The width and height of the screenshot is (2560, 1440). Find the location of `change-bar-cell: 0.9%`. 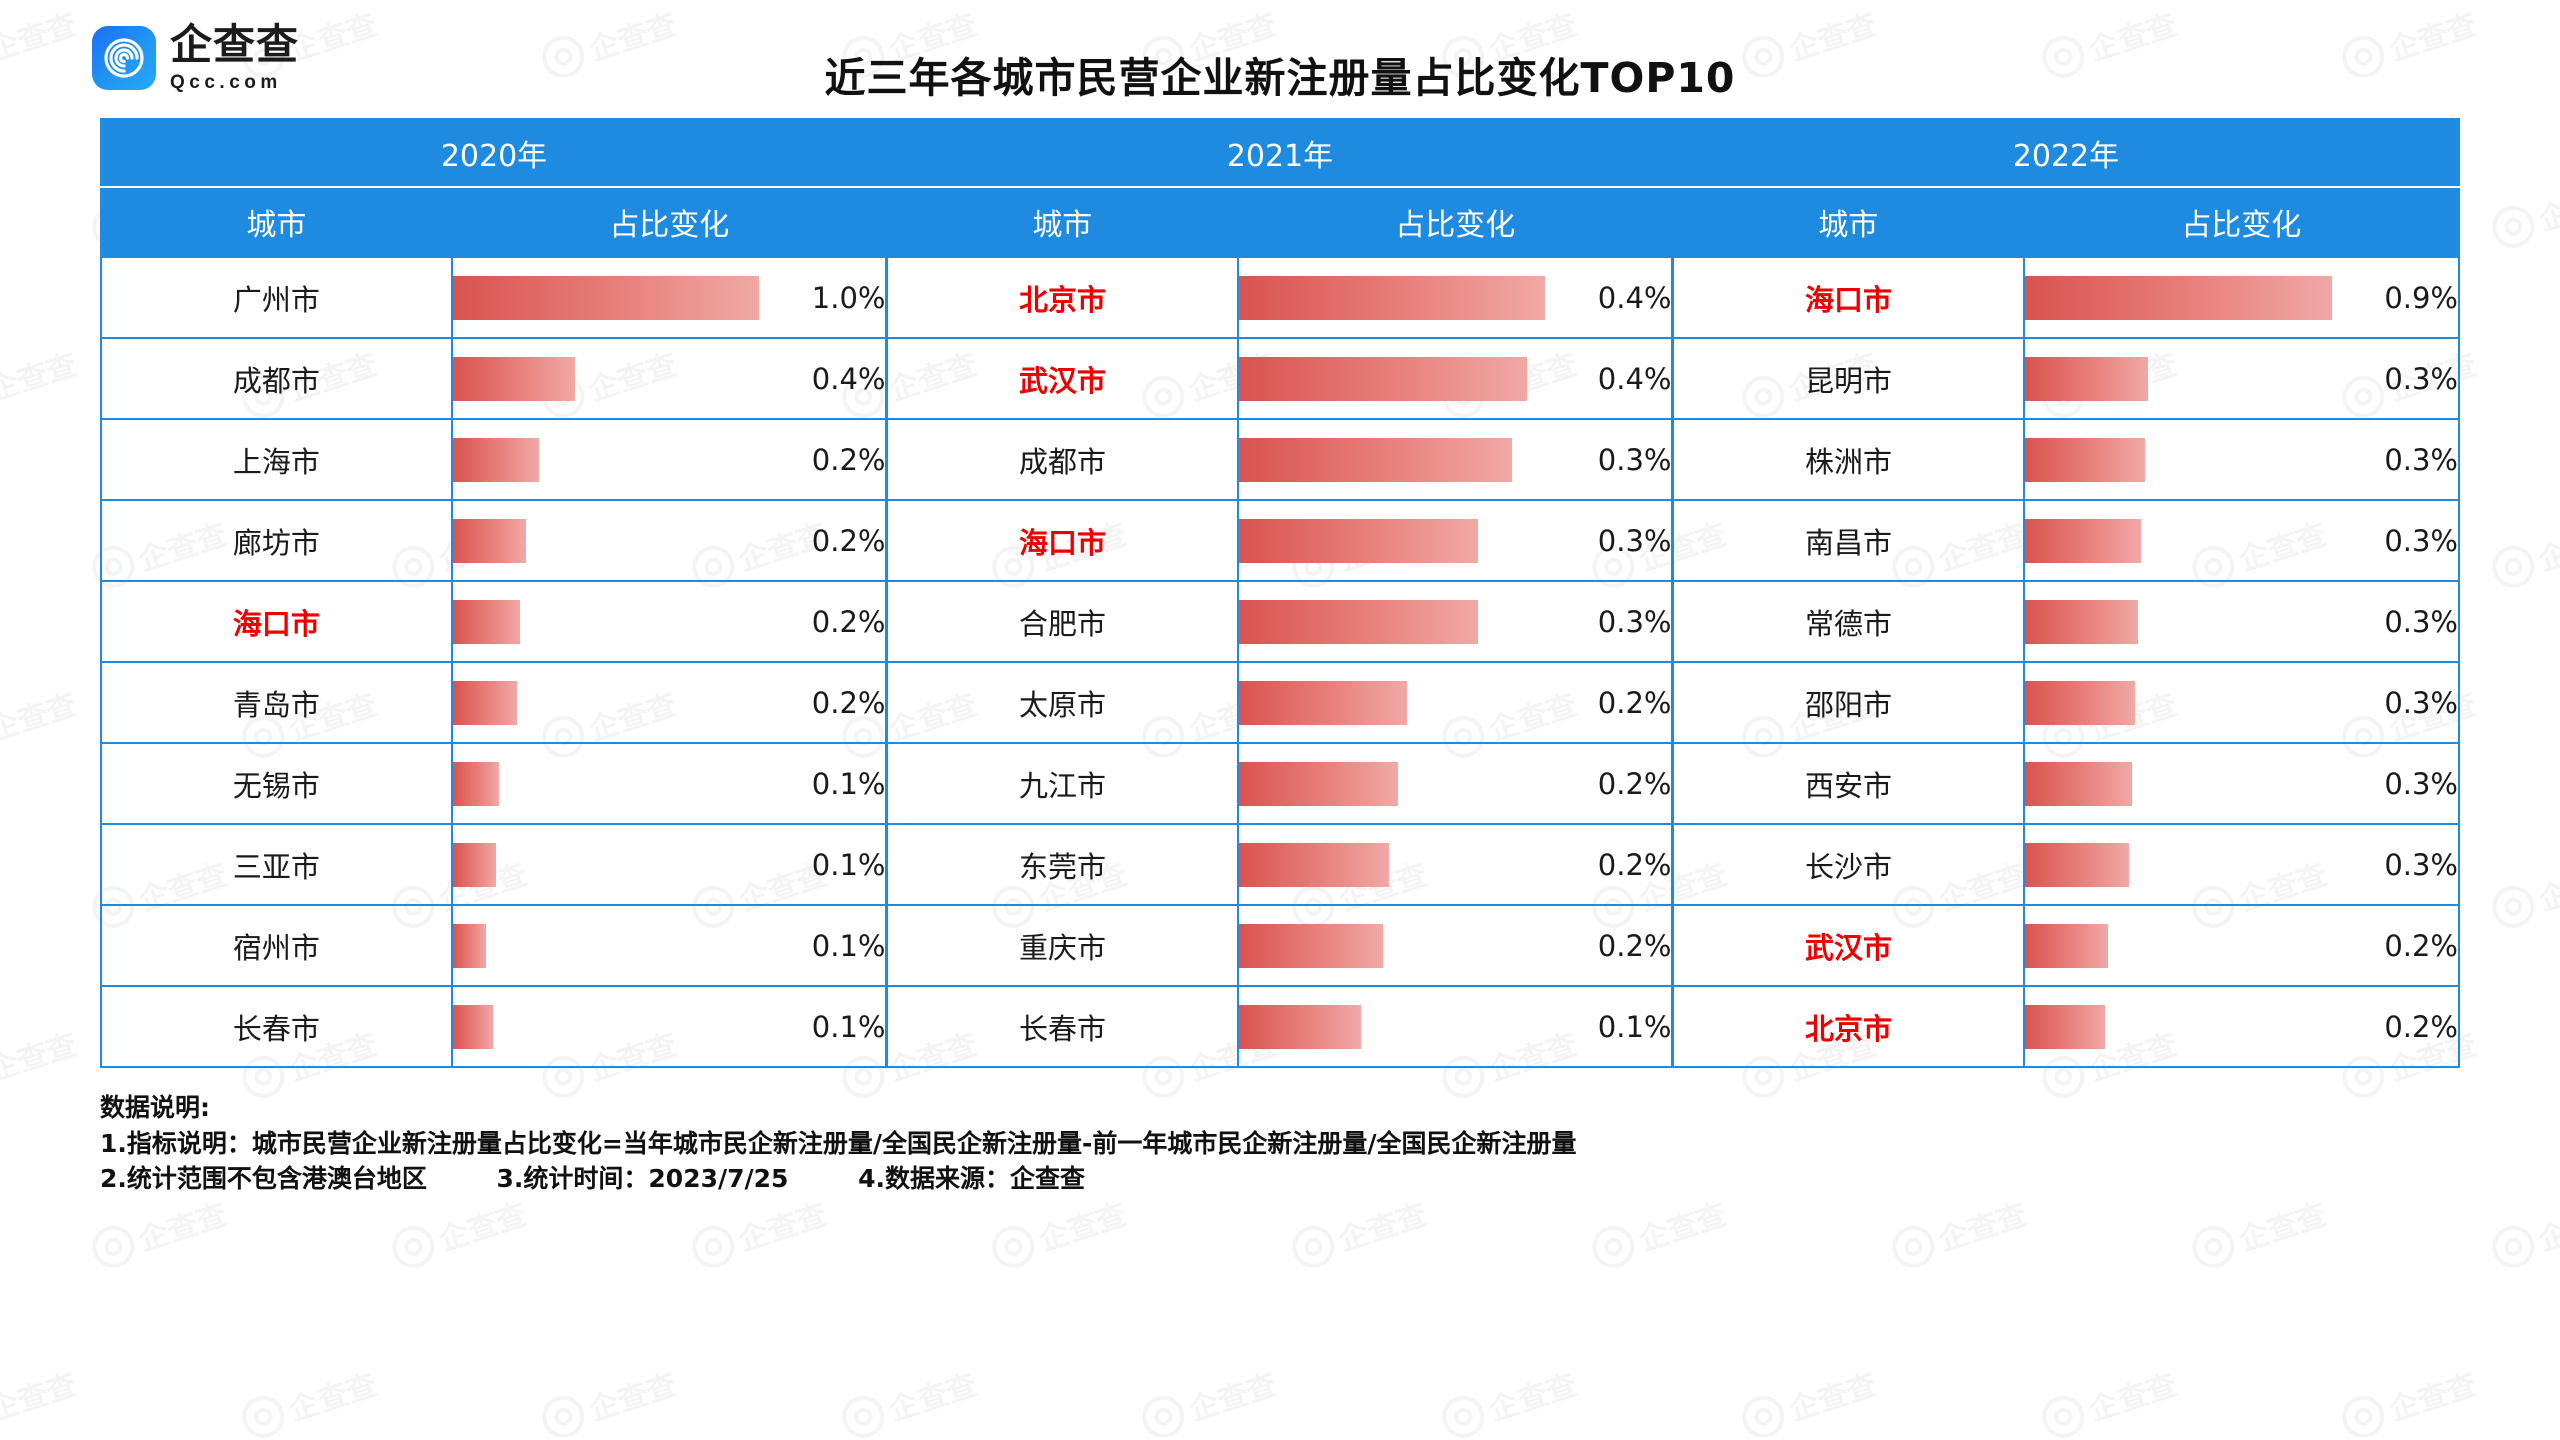

change-bar-cell: 0.9% is located at coordinates (2241, 297).